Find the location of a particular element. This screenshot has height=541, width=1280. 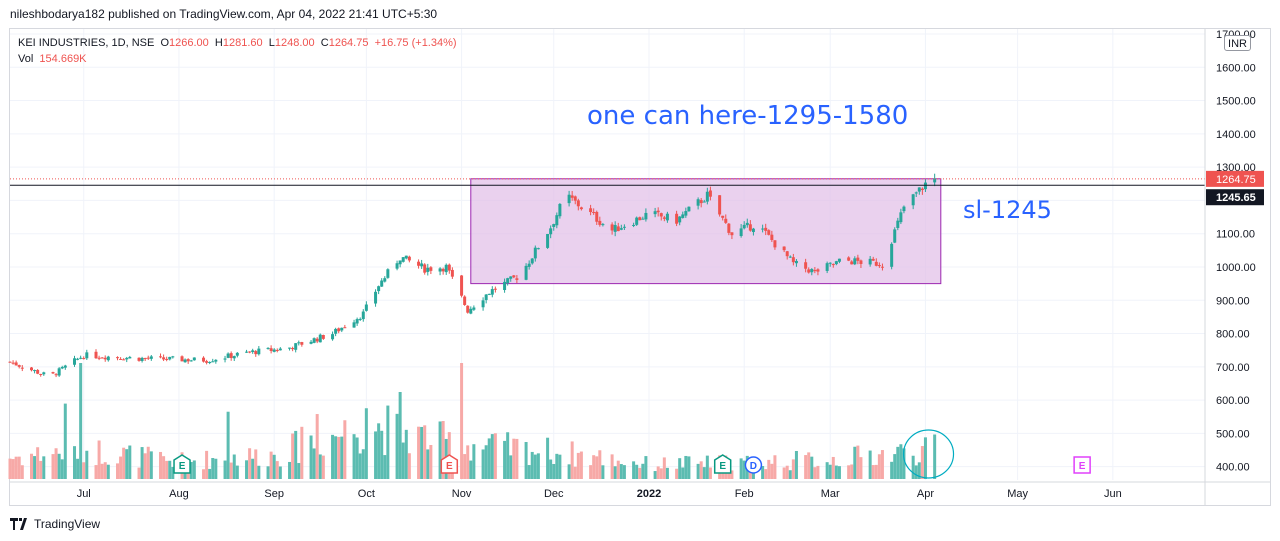

legend-close-label: C is located at coordinates (324, 43).